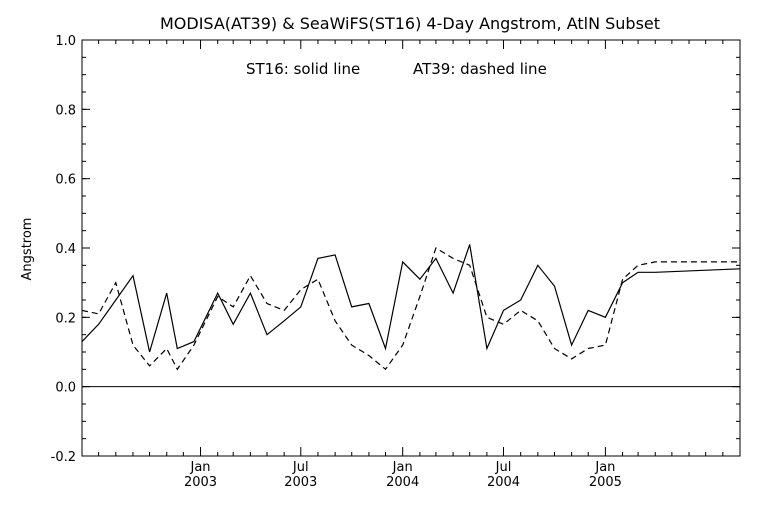  Describe the element at coordinates (65, 318) in the screenshot. I see `y-tick-label: 0.2` at that location.